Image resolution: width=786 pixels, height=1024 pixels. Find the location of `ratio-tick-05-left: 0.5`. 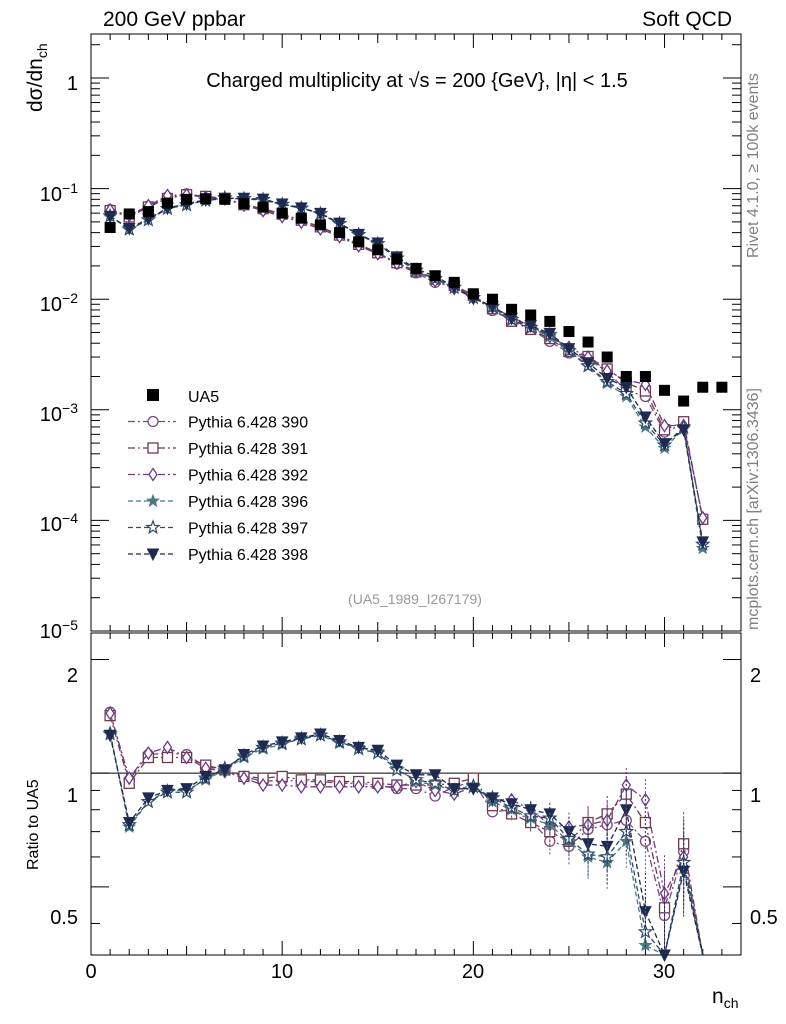

ratio-tick-05-left: 0.5 is located at coordinates (64, 918).